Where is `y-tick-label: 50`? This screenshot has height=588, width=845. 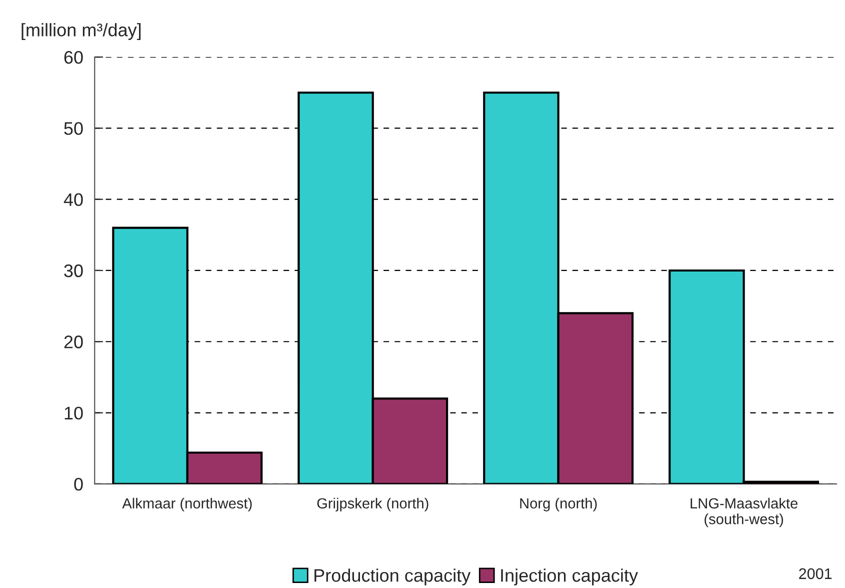
y-tick-label: 50 is located at coordinates (73, 128).